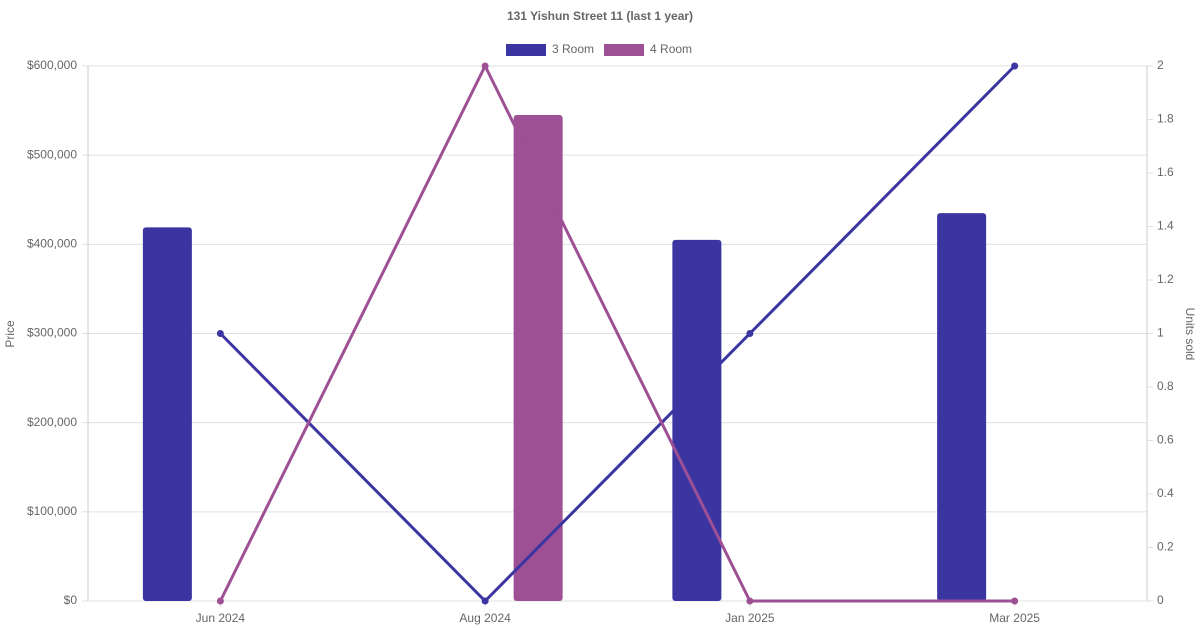 The width and height of the screenshot is (1200, 630). Describe the element at coordinates (71, 600) in the screenshot. I see `y-tick-label: $0` at that location.